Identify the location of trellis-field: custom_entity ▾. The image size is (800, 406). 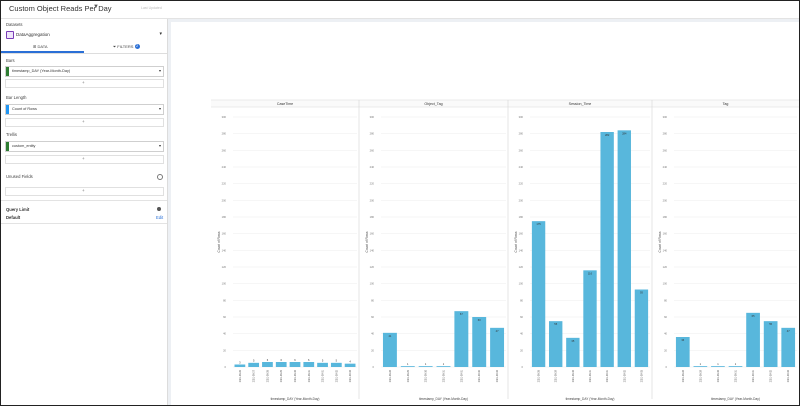
(84, 146).